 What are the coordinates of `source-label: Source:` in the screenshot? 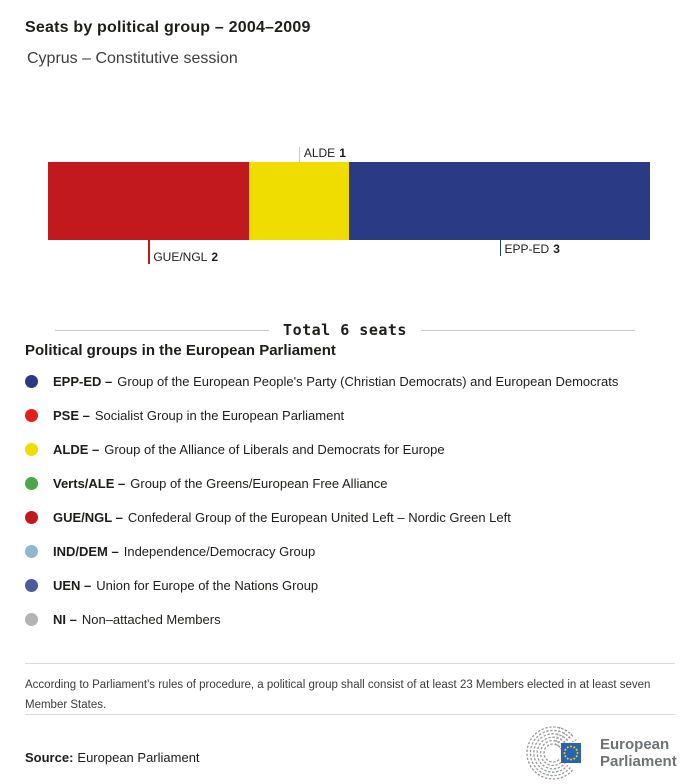 It's located at (49, 757).